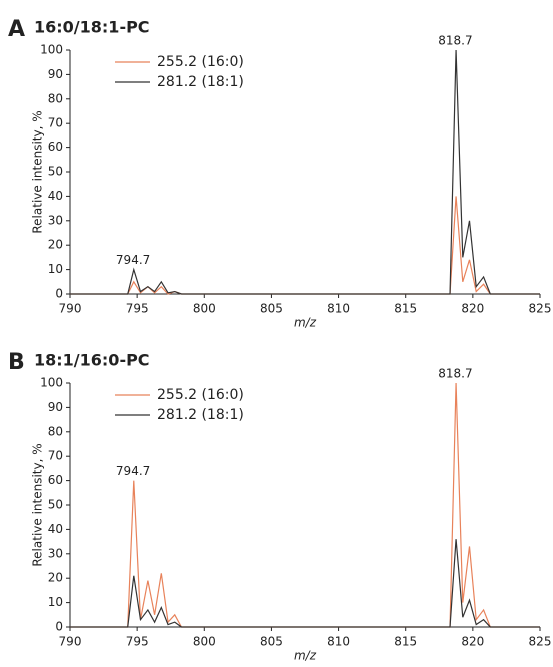 This screenshot has width=553, height=667. Describe the element at coordinates (92, 360) in the screenshot. I see `panel-title: 18:1/16:0-PC` at that location.